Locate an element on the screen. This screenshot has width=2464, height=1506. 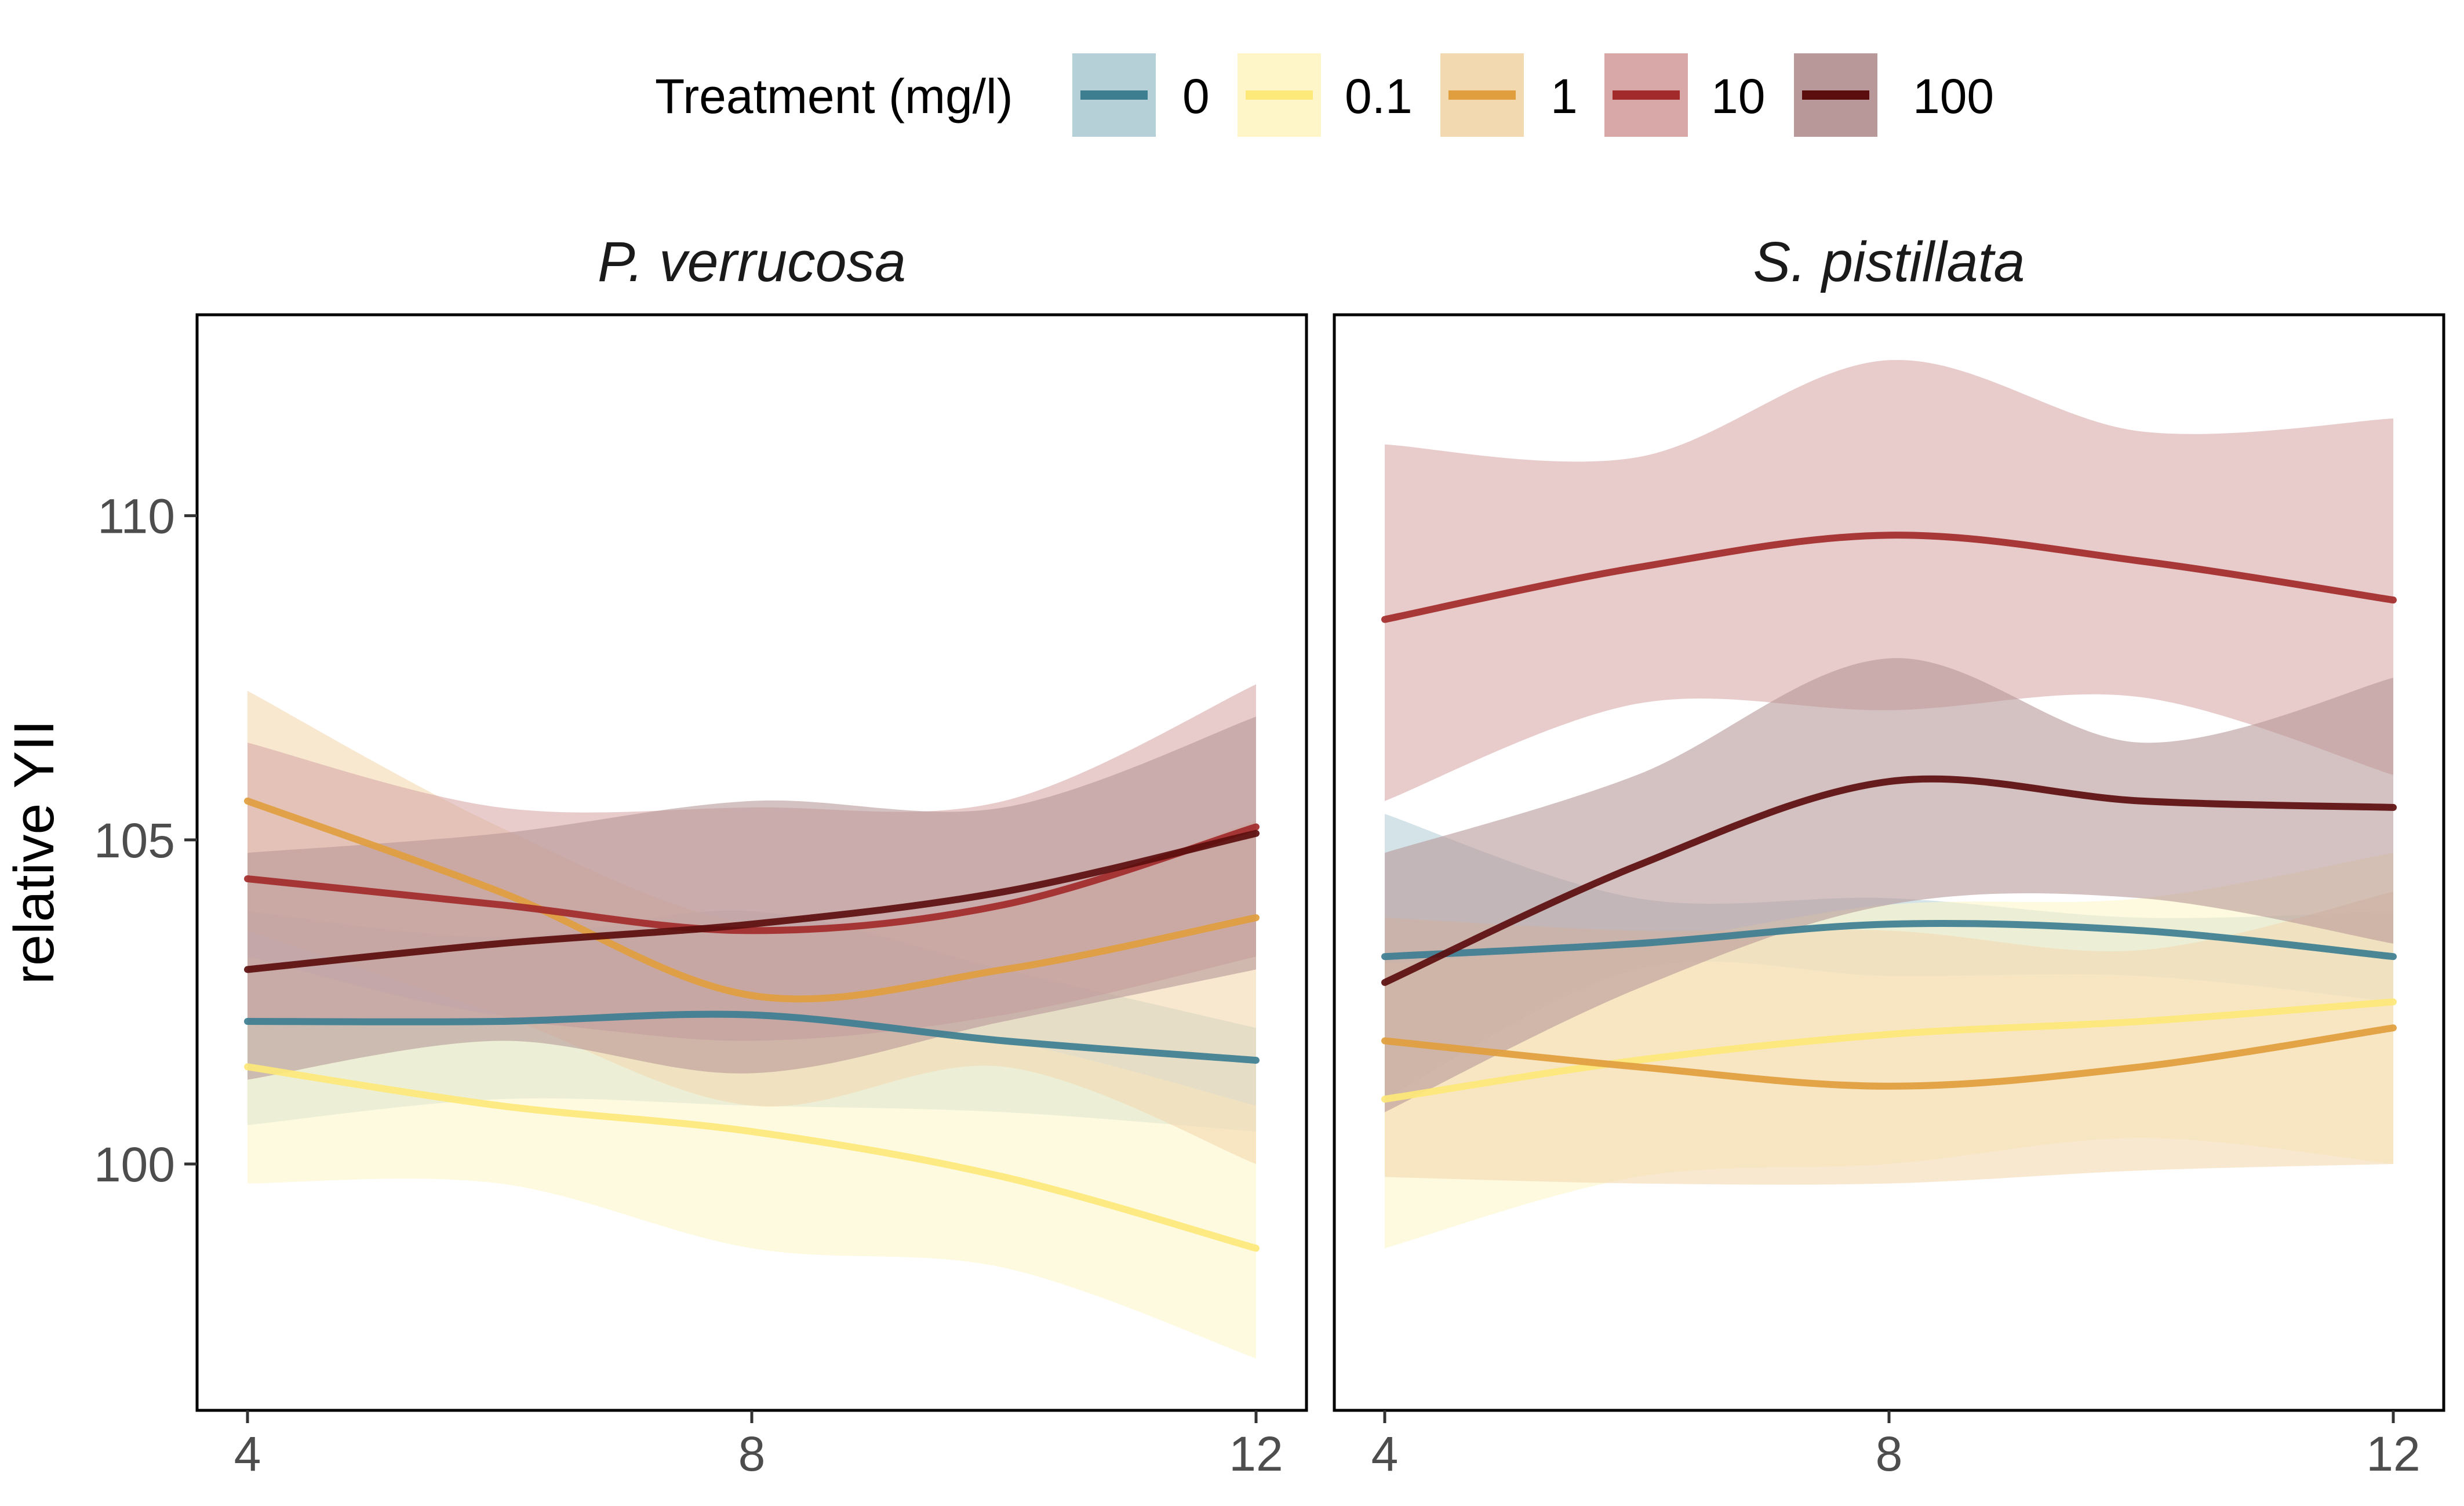
legend-item: 100 is located at coordinates (1894, 95).